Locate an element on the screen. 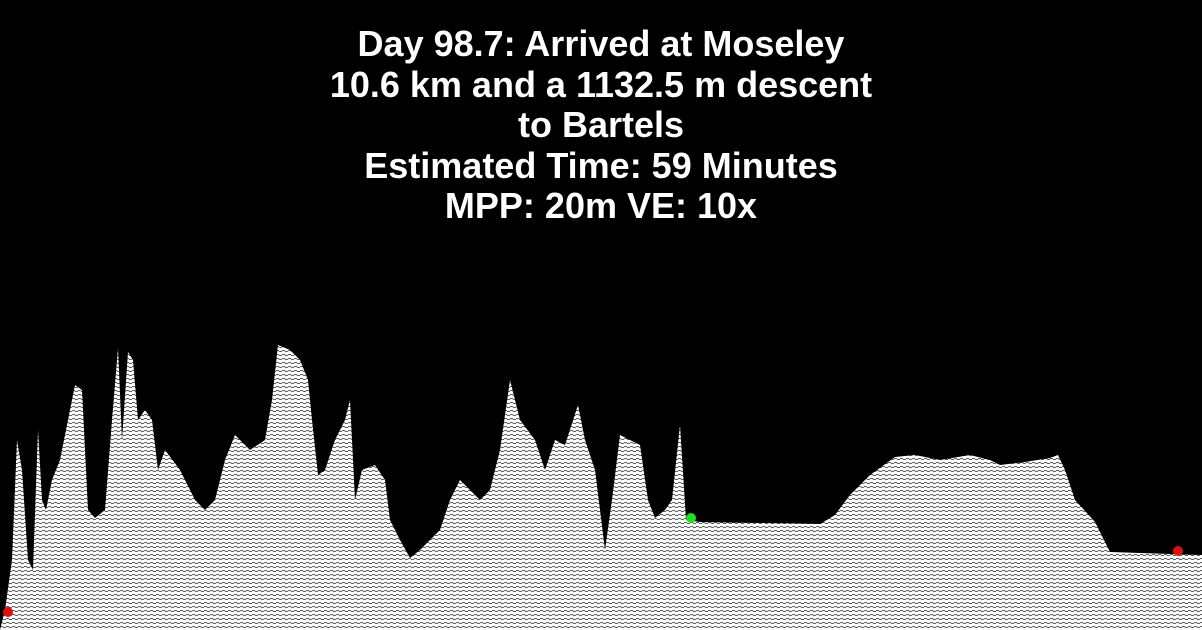 The width and height of the screenshot is (1202, 630). route-line: 10.6 km and a 1132.5 m descent is located at coordinates (601, 84).